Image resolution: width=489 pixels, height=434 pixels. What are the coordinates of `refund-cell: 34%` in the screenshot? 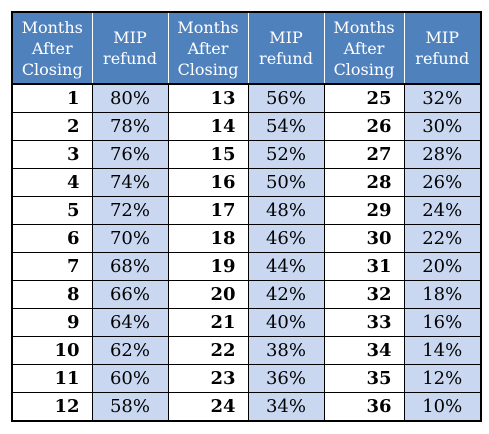 It's located at (286, 407).